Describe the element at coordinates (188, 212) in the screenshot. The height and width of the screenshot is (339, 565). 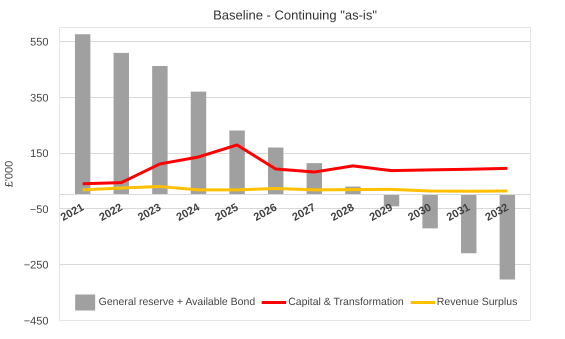
I see `x-tick-label: 2024` at that location.